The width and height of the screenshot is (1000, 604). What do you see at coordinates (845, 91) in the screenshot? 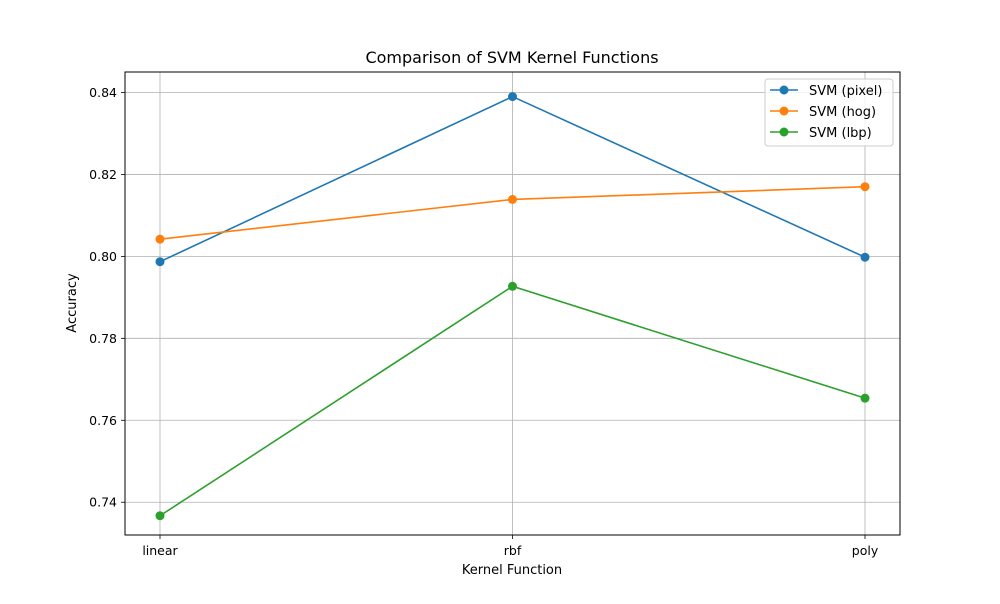
I see `legend-label-pixel: SVM (pixel)` at bounding box center [845, 91].